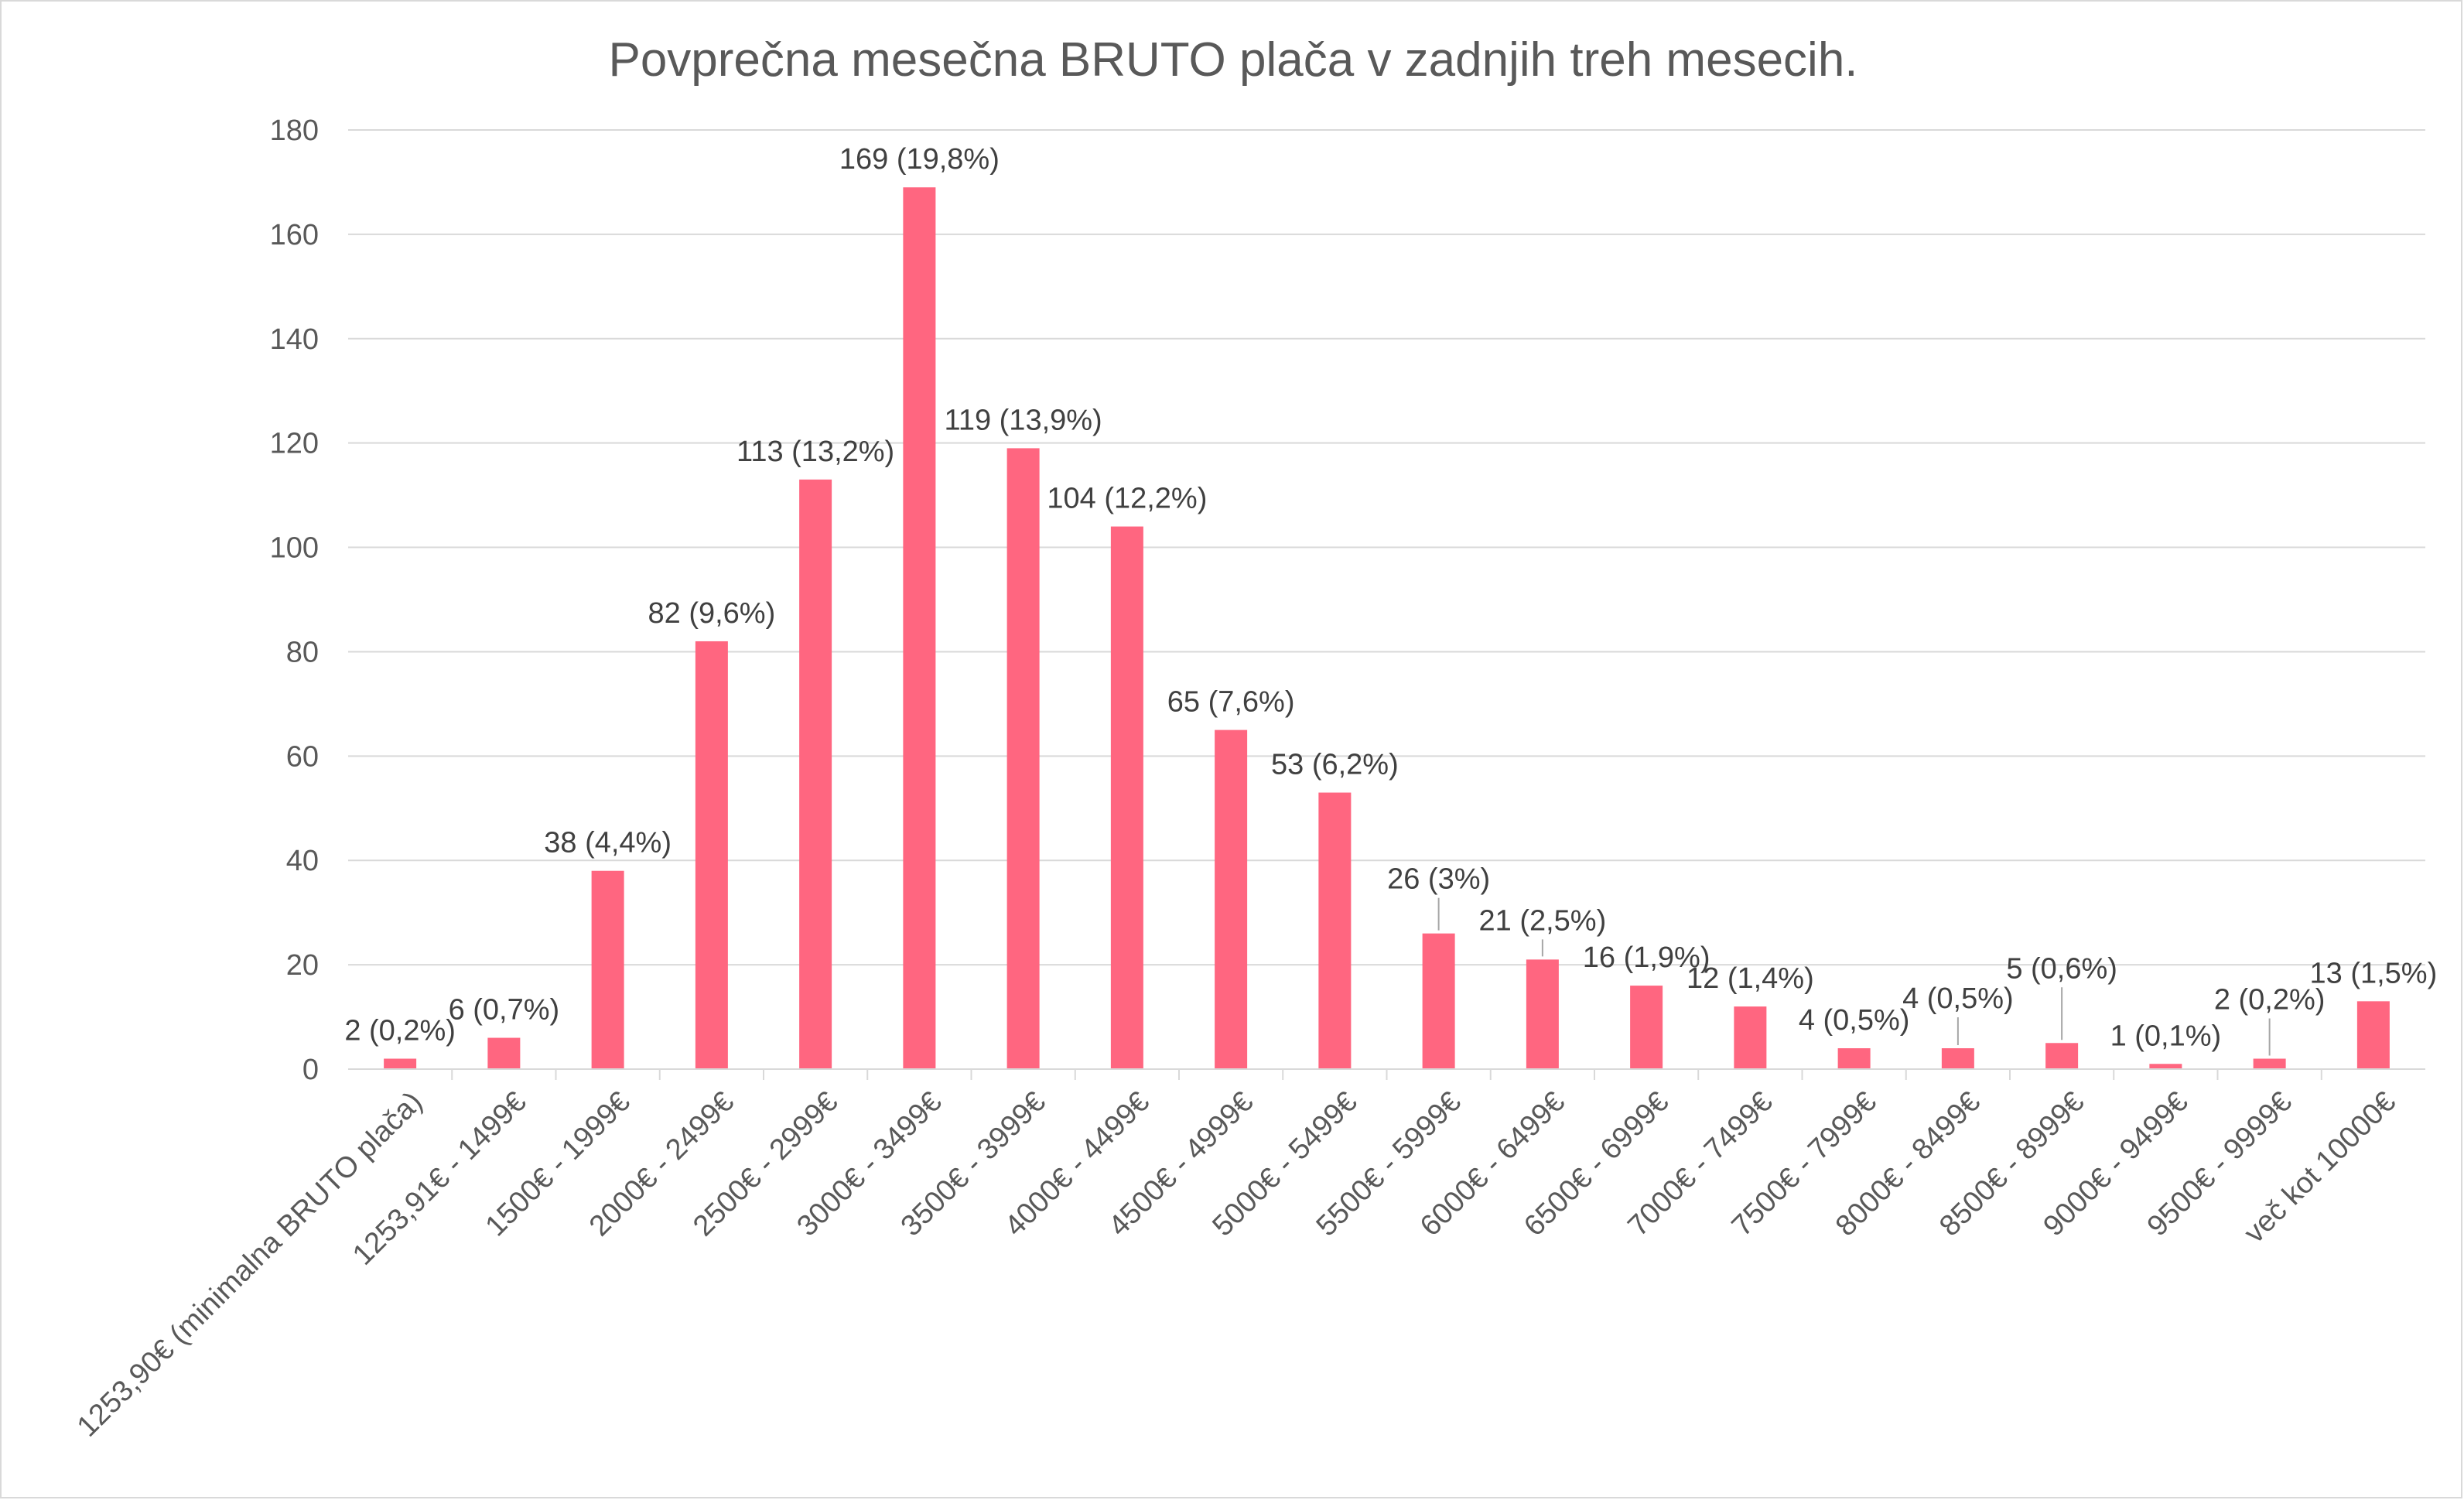 The width and height of the screenshot is (2464, 1500). What do you see at coordinates (712, 613) in the screenshot?
I see `data-label: 82 (9,6%)` at bounding box center [712, 613].